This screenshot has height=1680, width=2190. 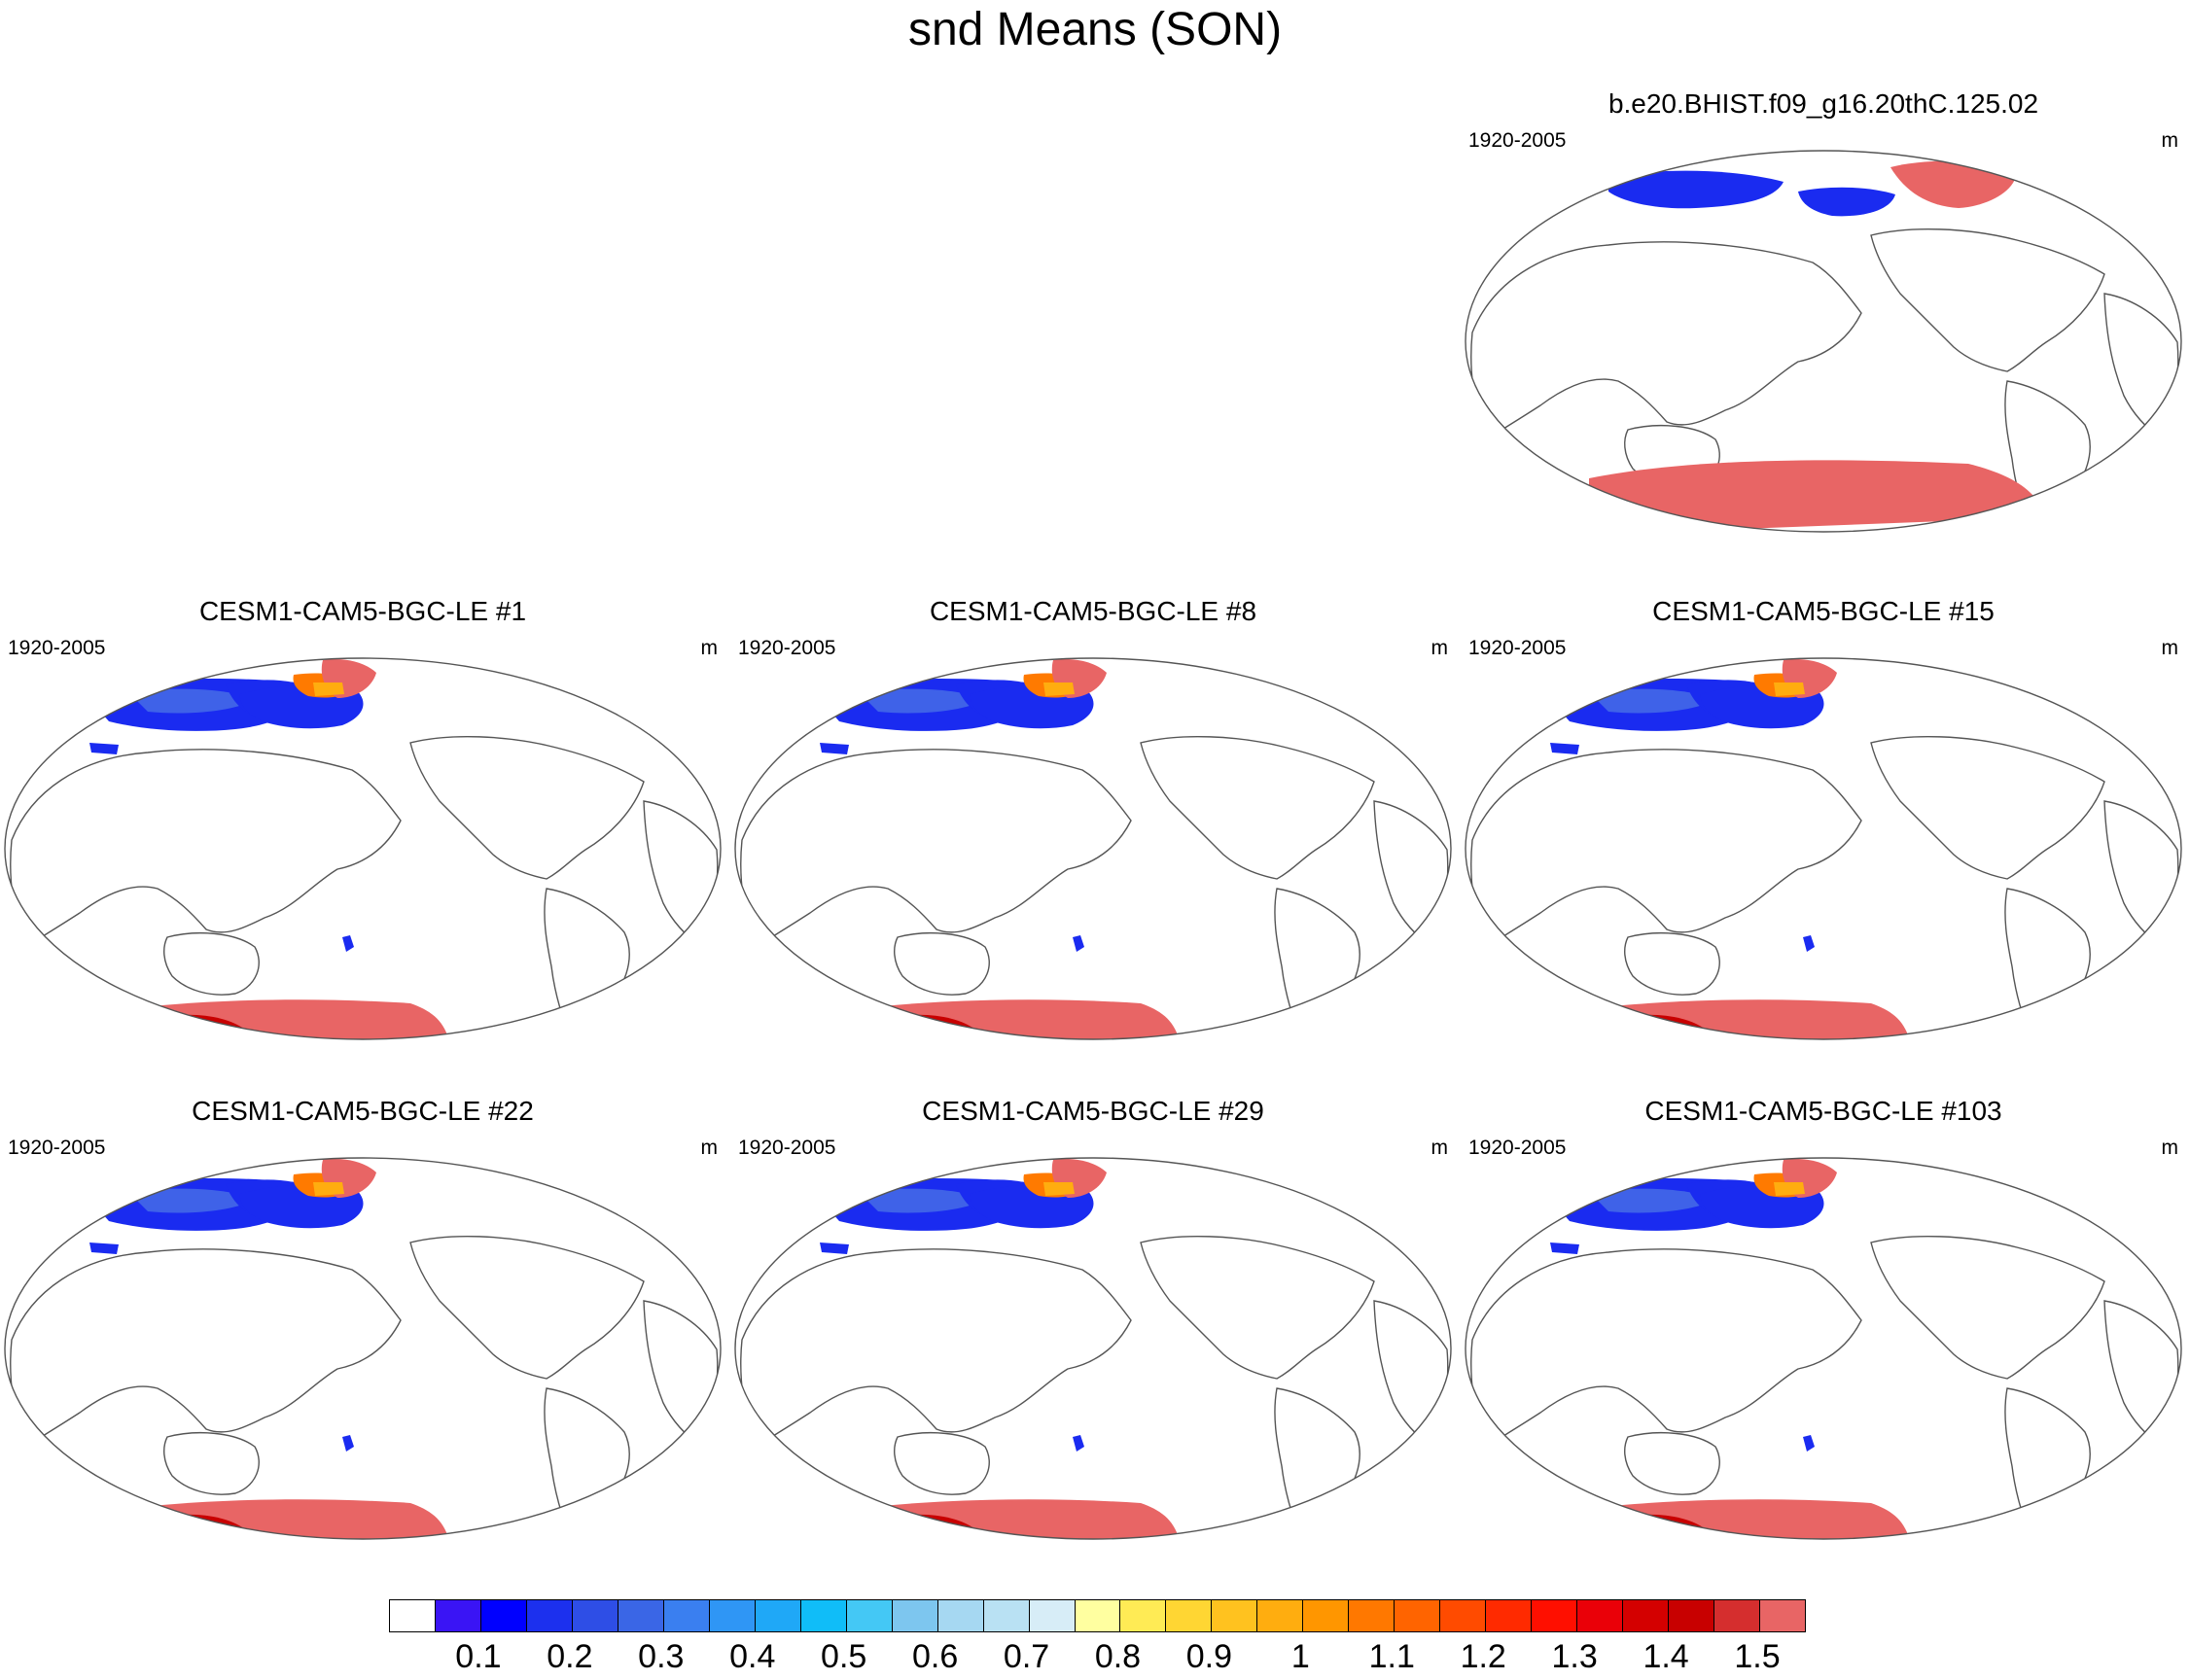 What do you see at coordinates (570, 1656) in the screenshot?
I see `colorbar-tick-label: 0.2` at bounding box center [570, 1656].